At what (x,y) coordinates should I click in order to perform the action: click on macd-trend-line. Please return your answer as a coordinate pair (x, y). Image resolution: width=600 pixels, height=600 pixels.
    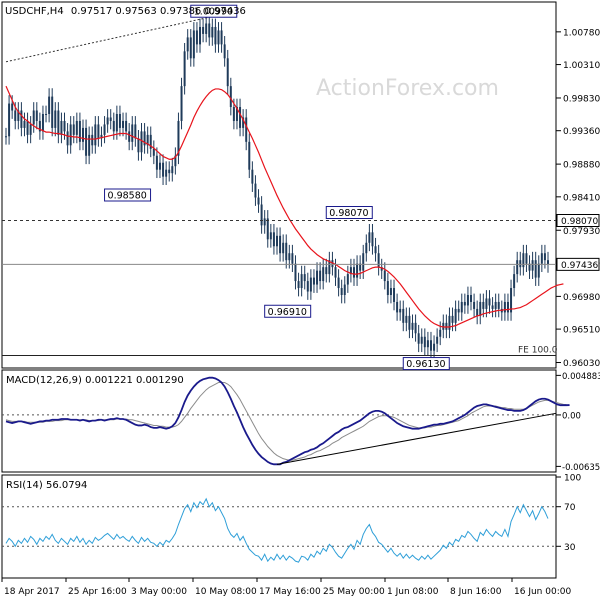
    Looking at the image, I should click on (416, 438).